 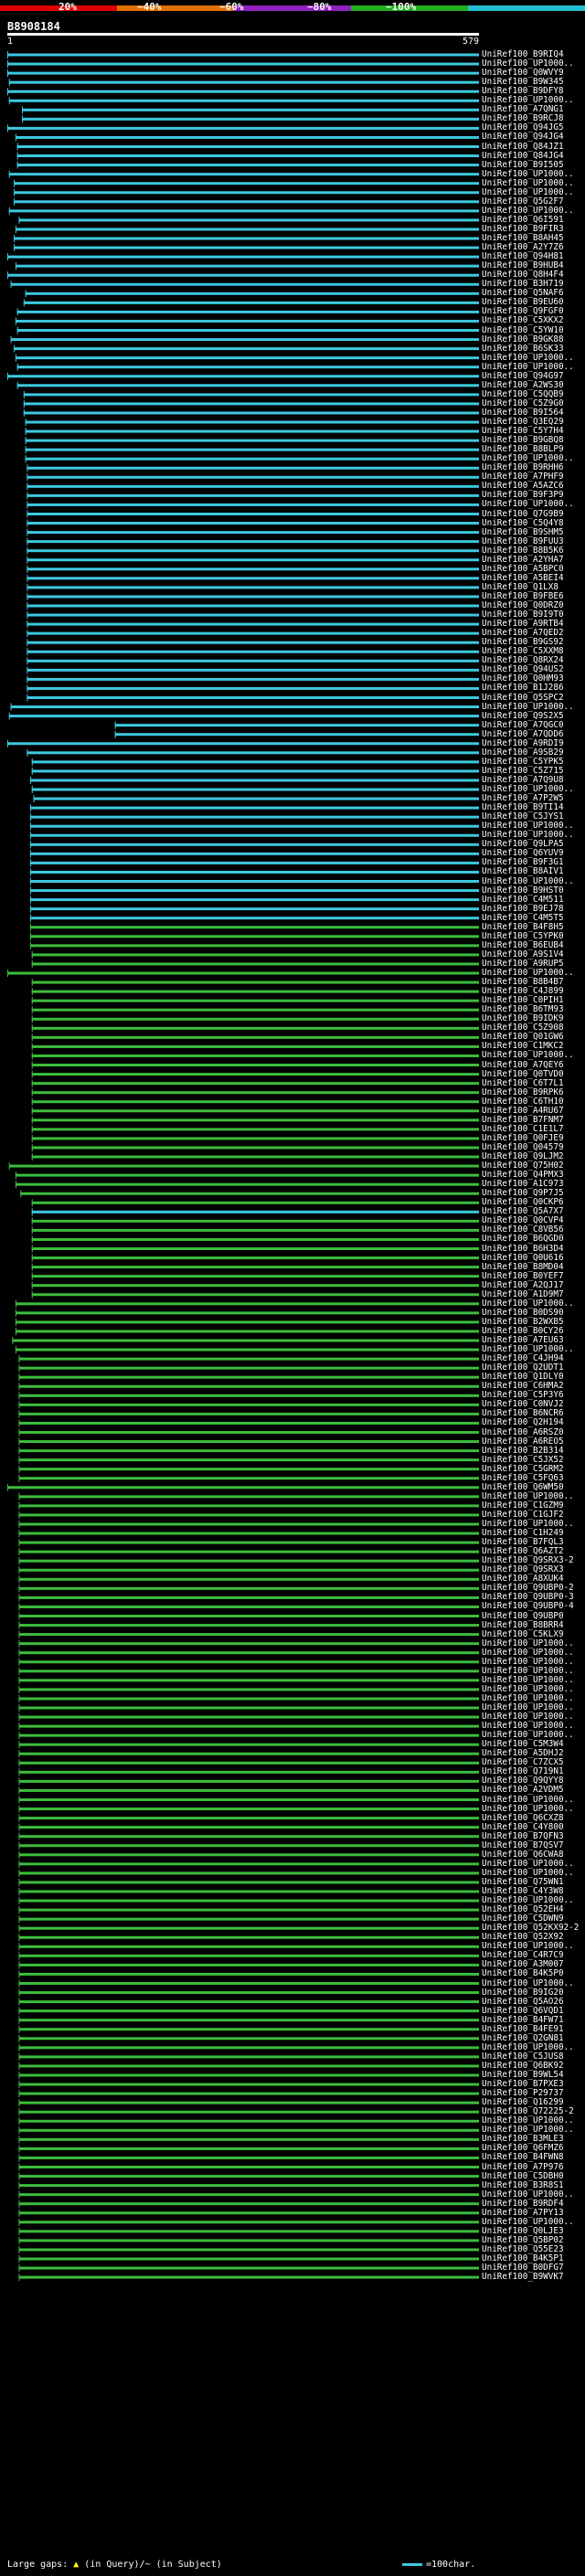 I want to click on hit-label: UniRef100_Q5SPC2, so click(x=523, y=697).